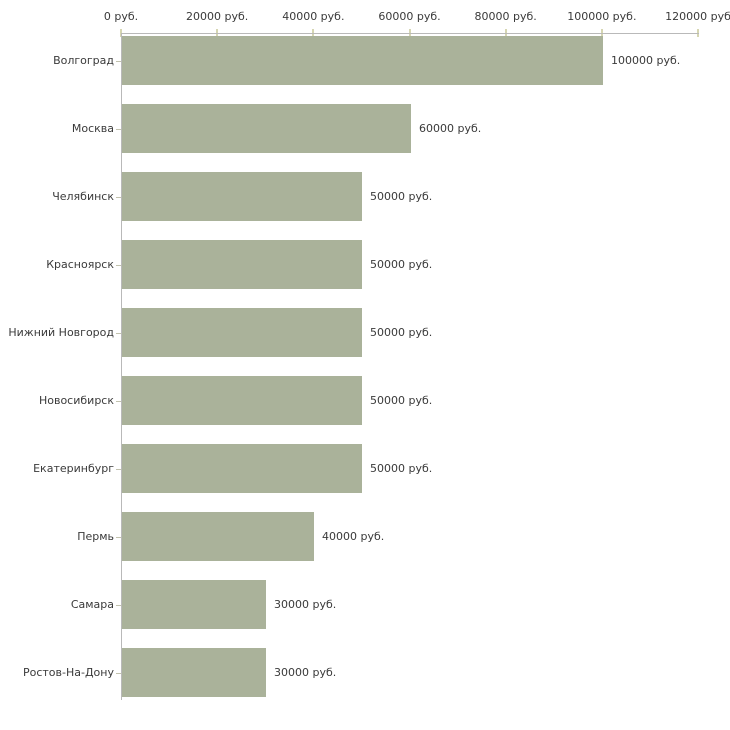 The image size is (730, 730). What do you see at coordinates (365, 611) in the screenshot?
I see `bar-row: Самара 30000 руб.` at bounding box center [365, 611].